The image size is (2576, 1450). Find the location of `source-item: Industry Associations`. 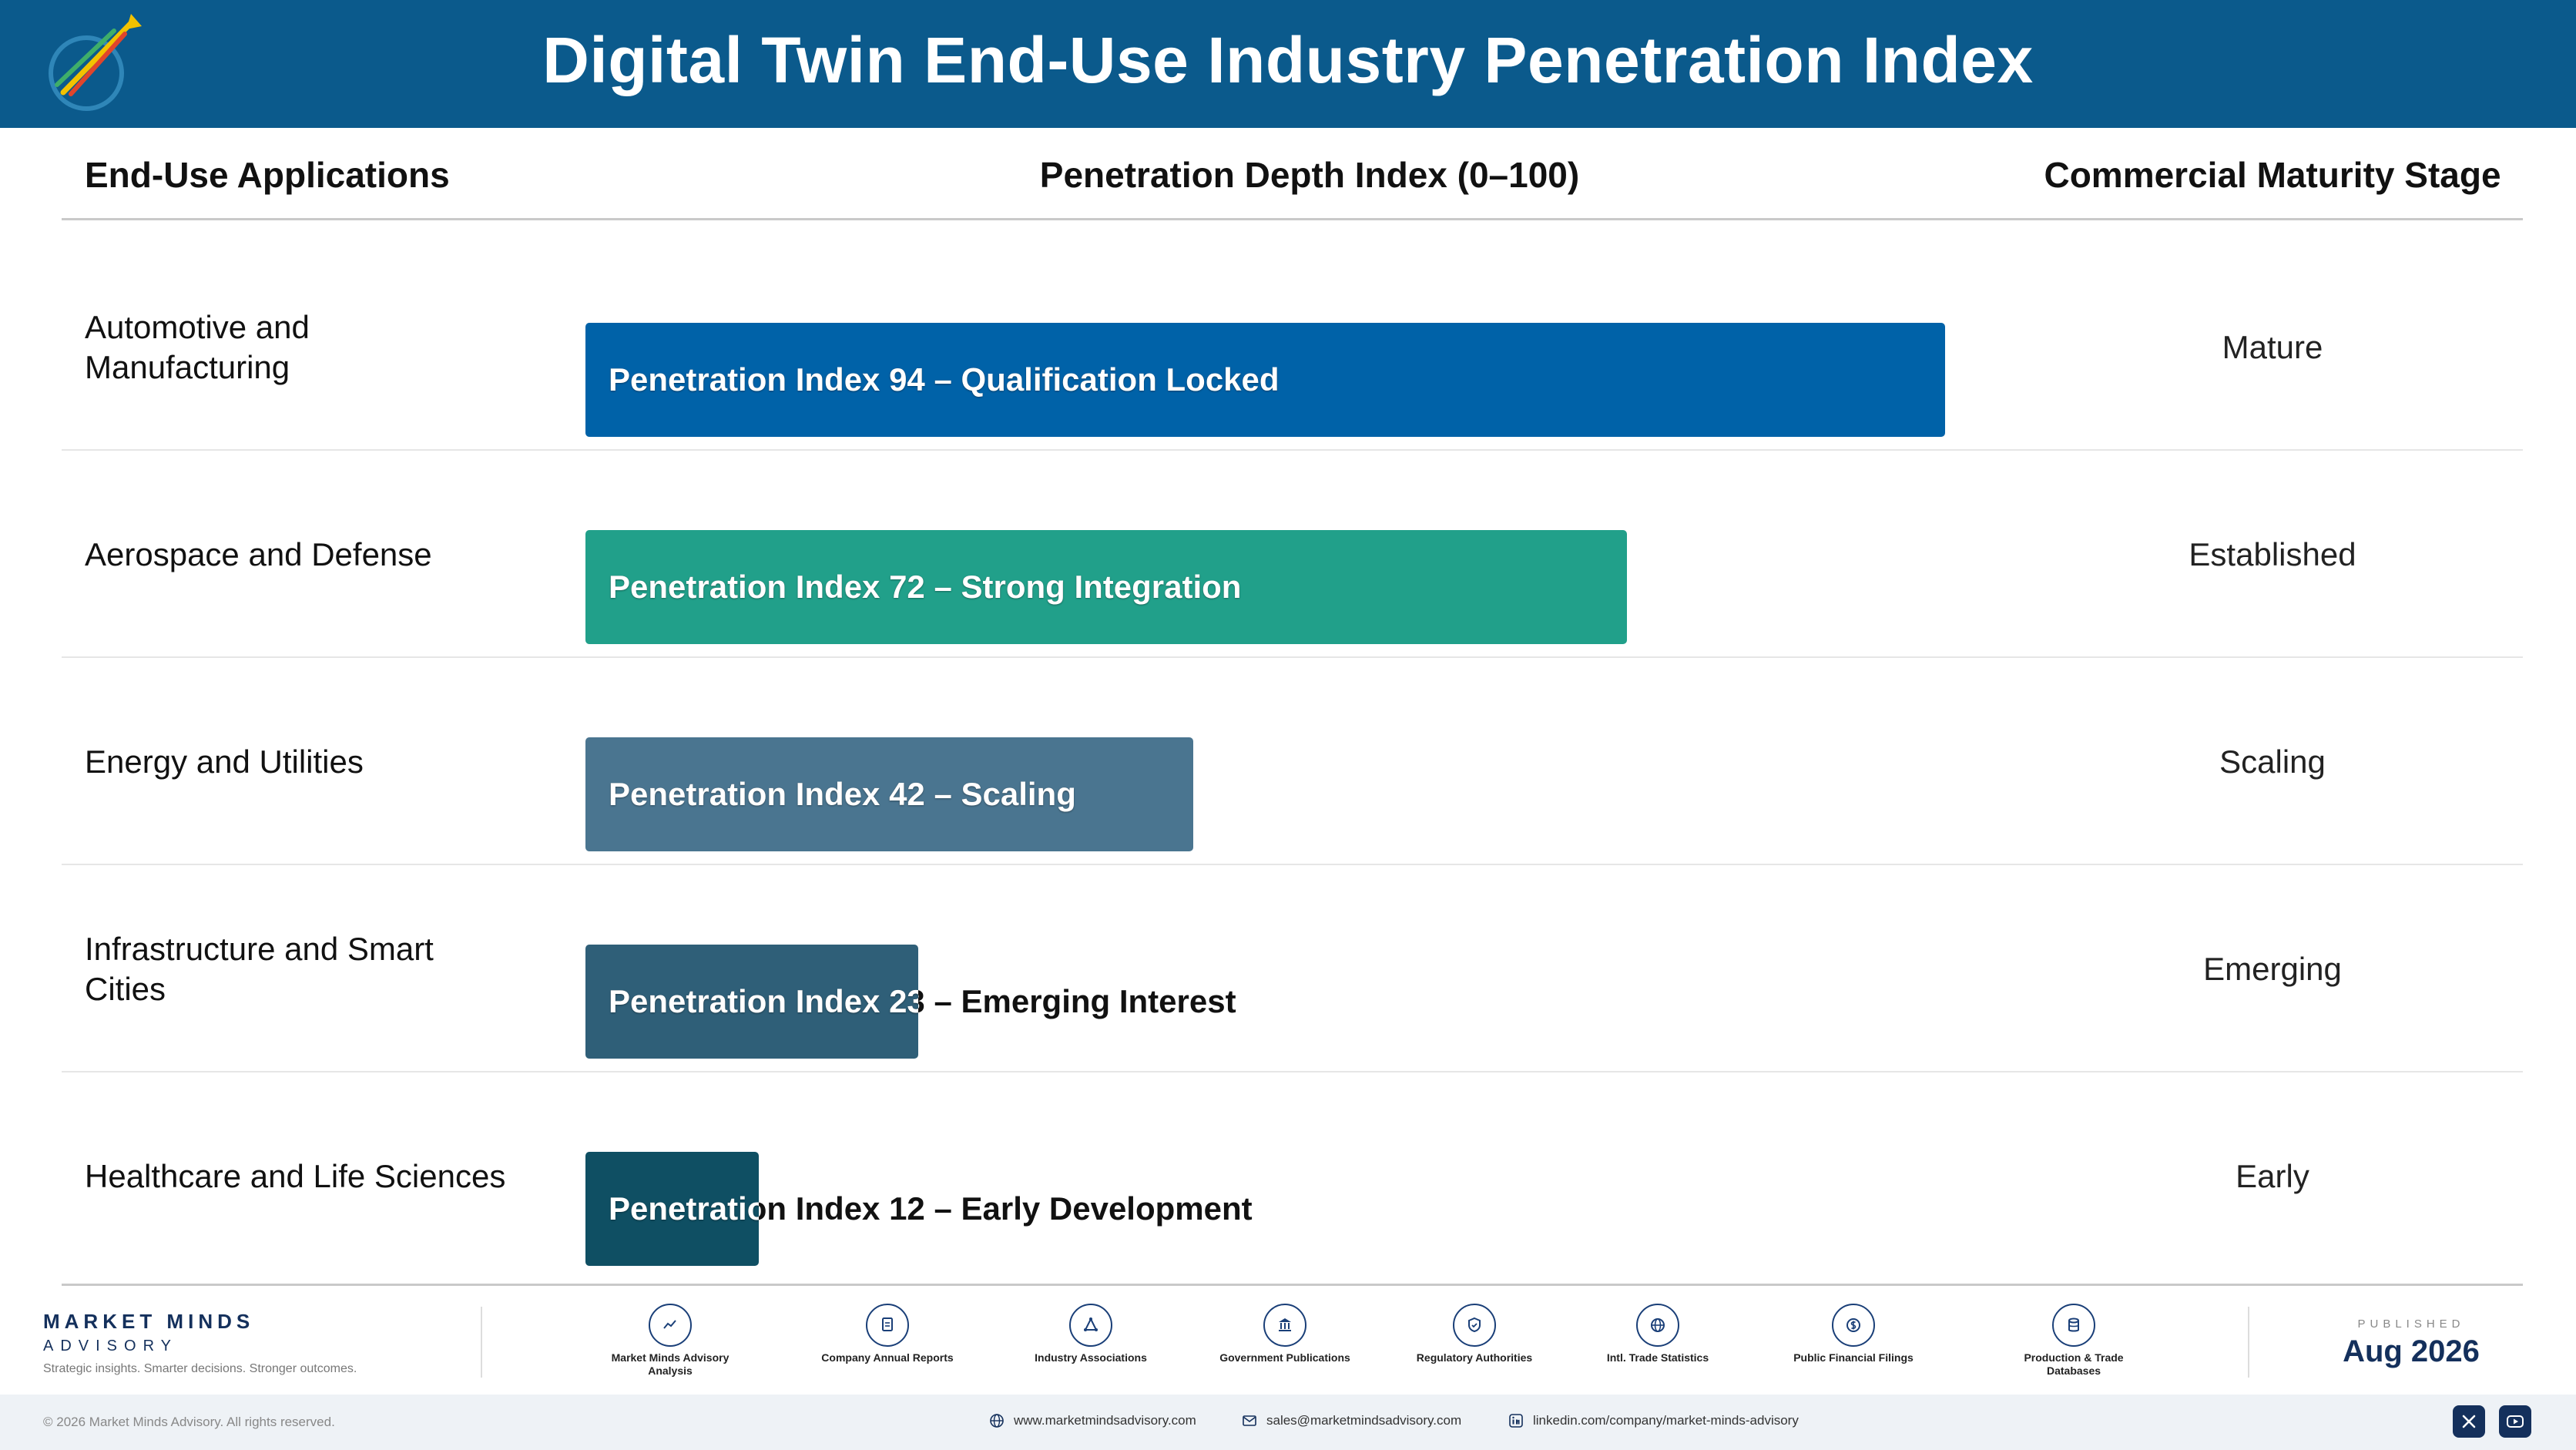

source-item: Industry Associations is located at coordinates (1091, 1334).